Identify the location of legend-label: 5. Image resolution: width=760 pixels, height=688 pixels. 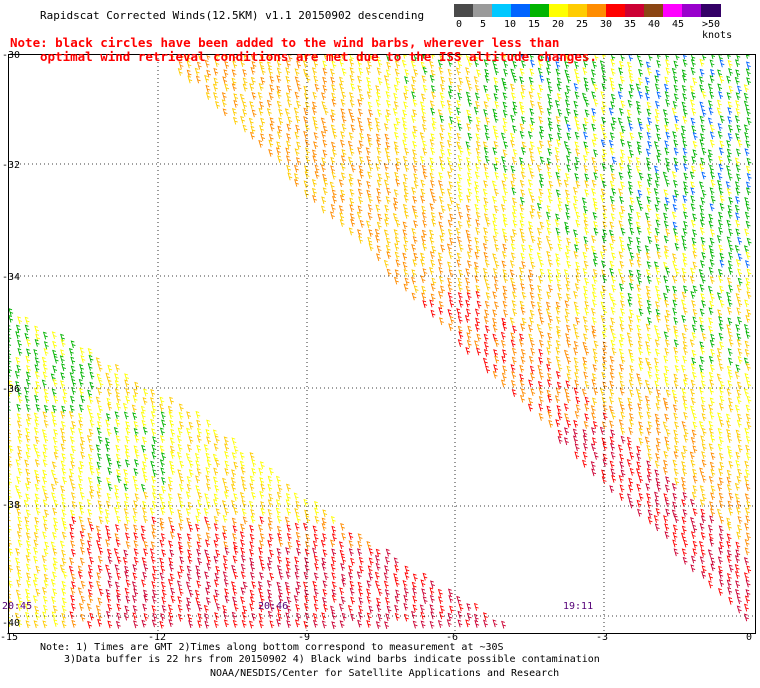
(483, 24).